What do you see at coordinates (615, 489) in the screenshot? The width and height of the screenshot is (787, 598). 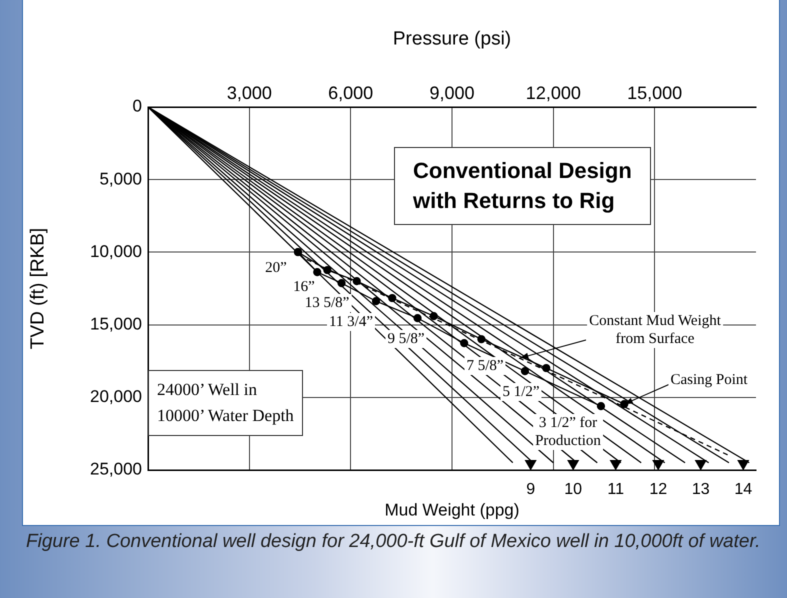 I see `x2-tick-label: 11` at bounding box center [615, 489].